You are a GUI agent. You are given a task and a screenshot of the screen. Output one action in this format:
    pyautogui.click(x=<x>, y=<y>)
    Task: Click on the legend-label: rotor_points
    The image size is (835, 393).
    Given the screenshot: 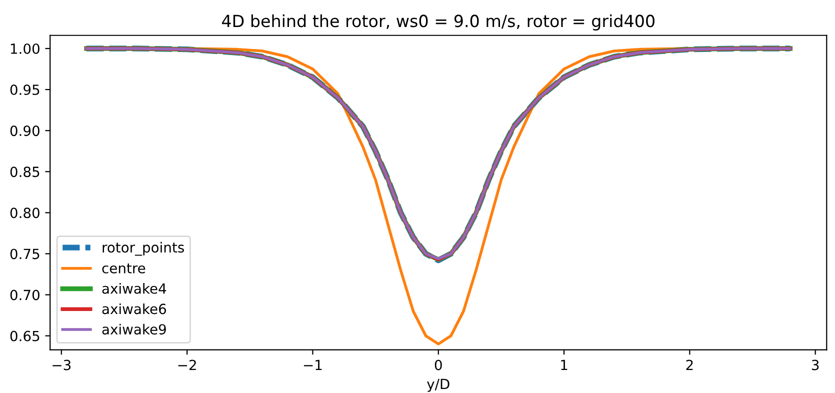 What is the action you would take?
    pyautogui.click(x=143, y=249)
    